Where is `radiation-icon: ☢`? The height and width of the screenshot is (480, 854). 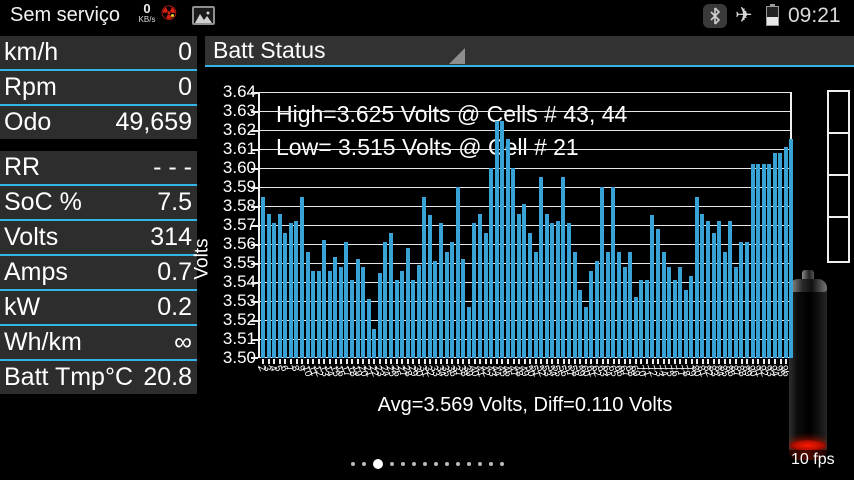 radiation-icon: ☢ is located at coordinates (169, 14).